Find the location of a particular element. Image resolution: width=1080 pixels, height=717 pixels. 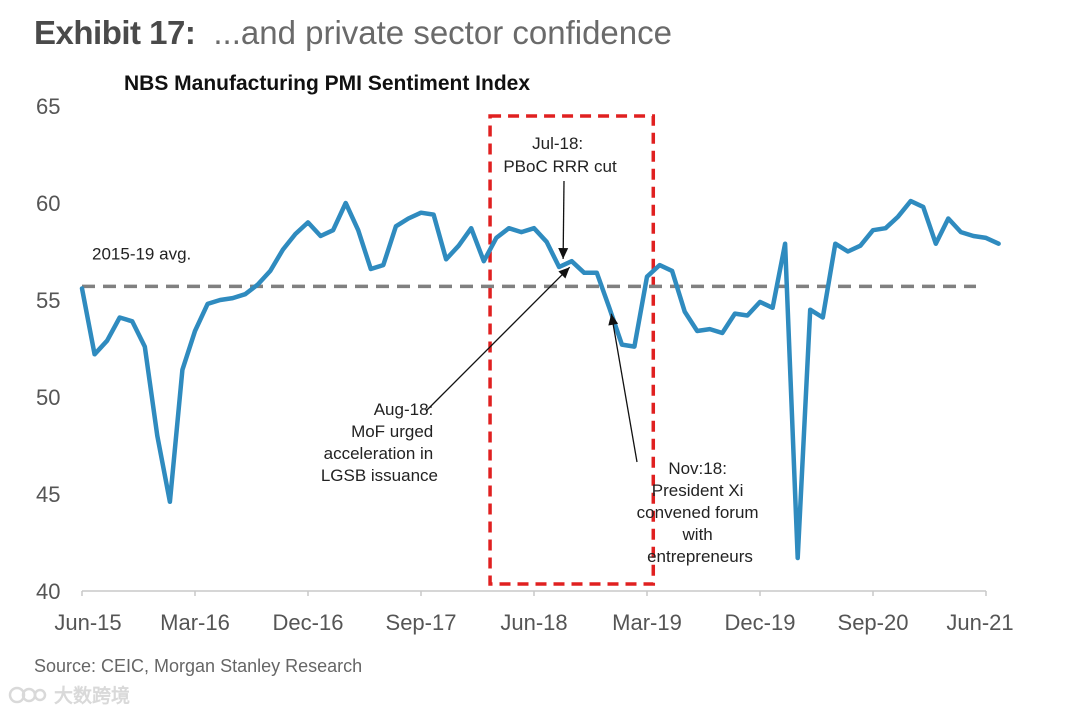

annotation-mof-lgsb-line-2: MoF urged is located at coordinates (392, 431).